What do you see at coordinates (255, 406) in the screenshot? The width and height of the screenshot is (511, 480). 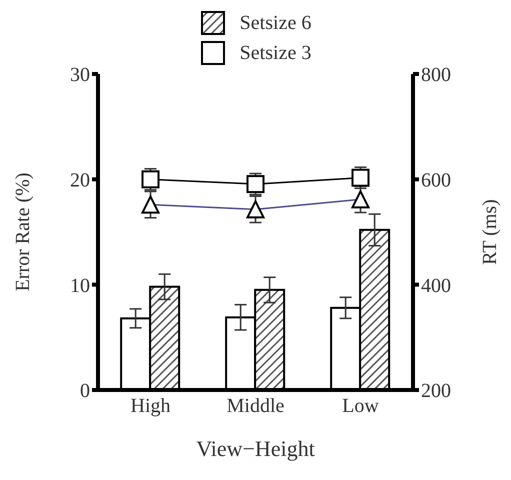 I see `x-tick-label: Middle` at bounding box center [255, 406].